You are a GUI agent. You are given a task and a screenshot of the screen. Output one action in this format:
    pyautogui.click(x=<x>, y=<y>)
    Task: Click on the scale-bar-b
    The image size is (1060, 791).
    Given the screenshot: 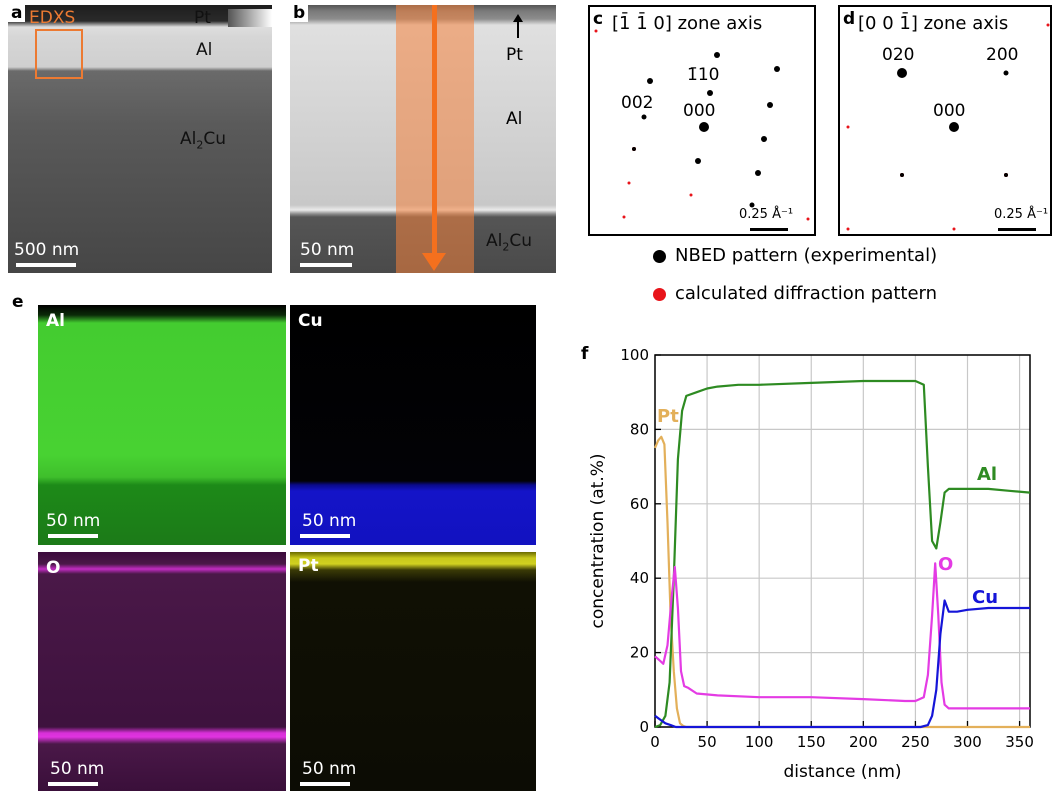 What is the action you would take?
    pyautogui.click(x=326, y=265)
    